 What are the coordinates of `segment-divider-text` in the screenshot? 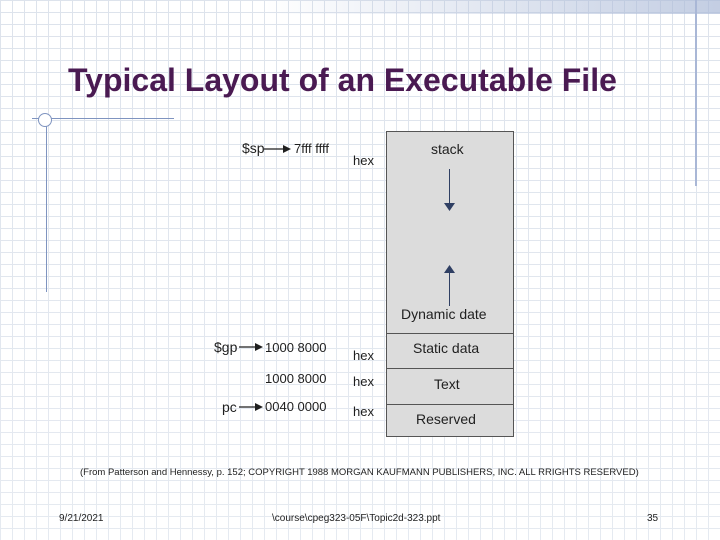 It's located at (450, 368).